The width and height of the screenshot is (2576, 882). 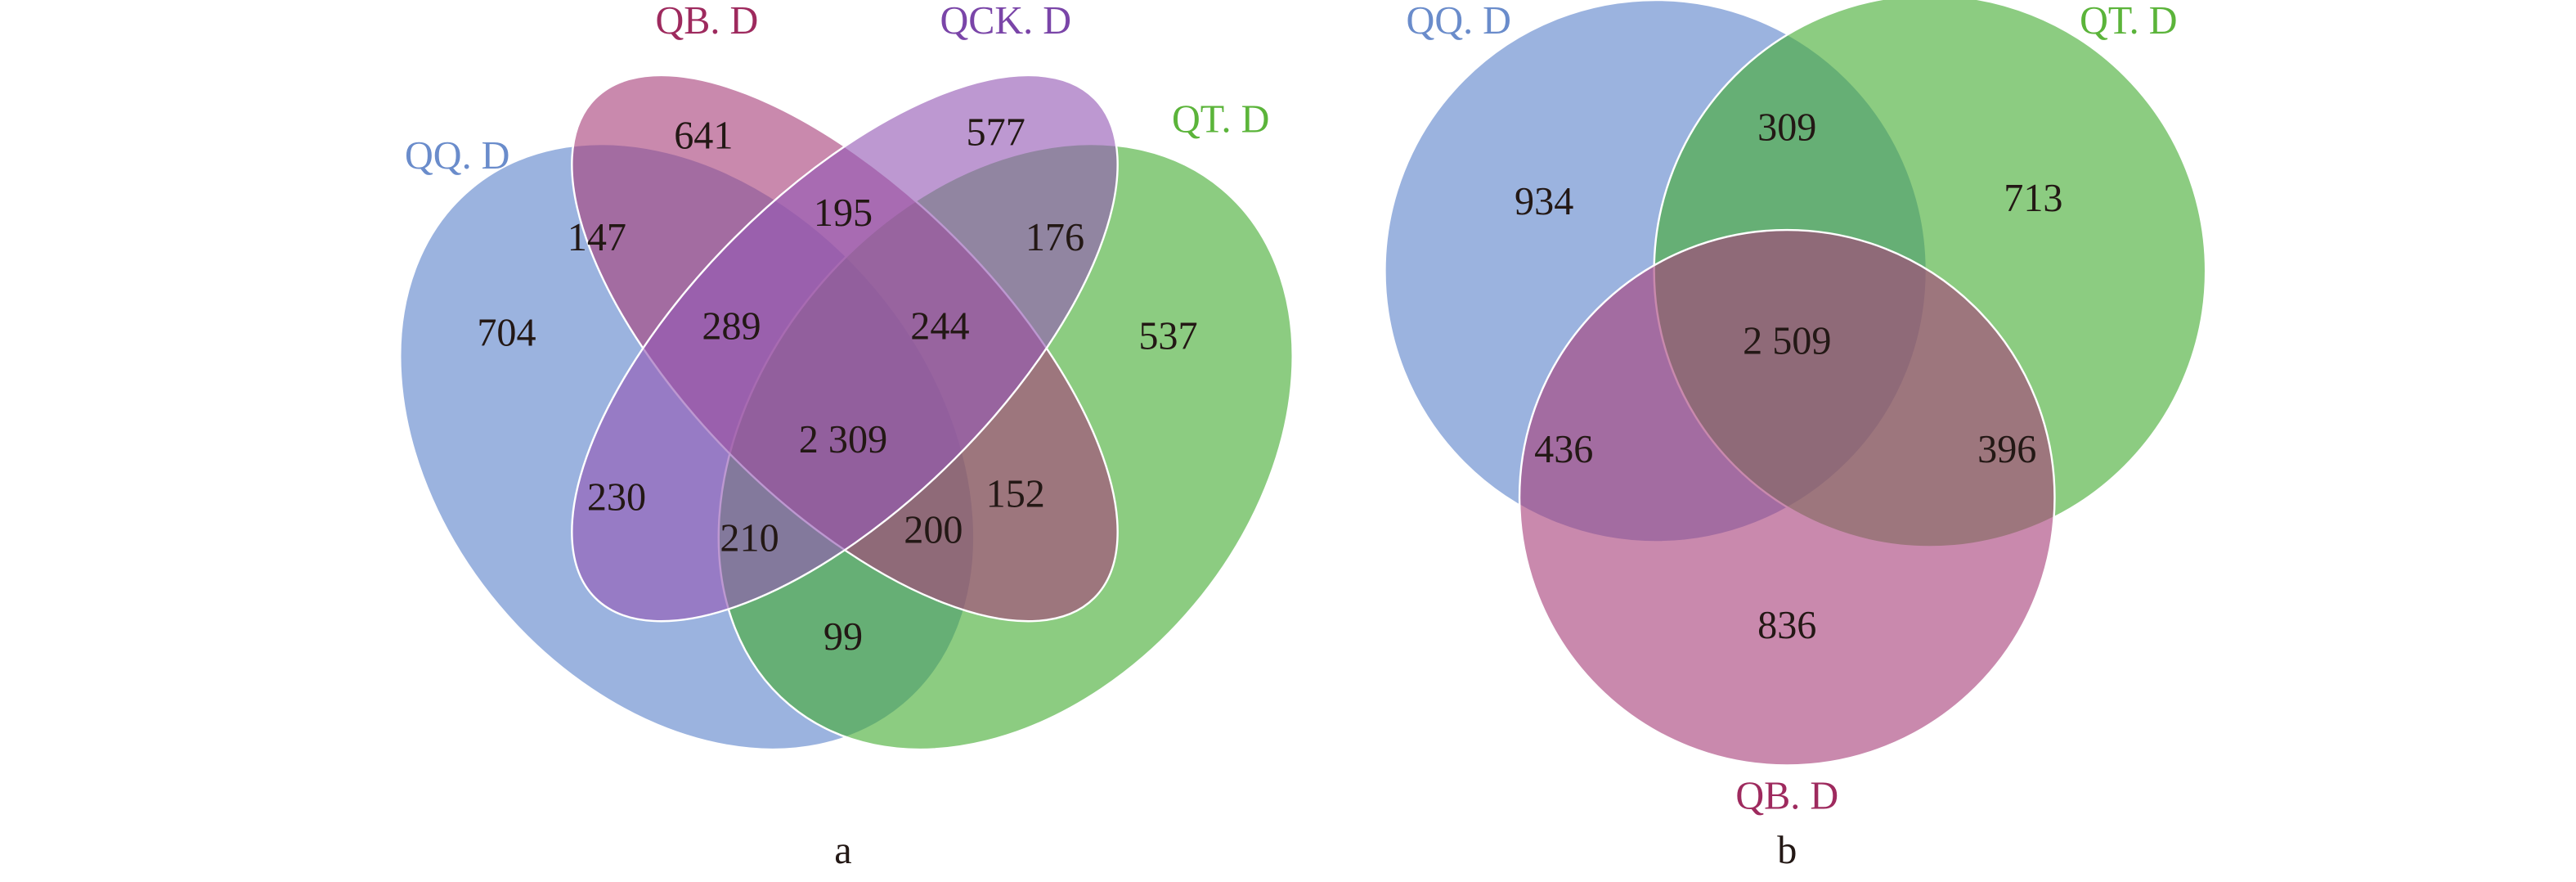 What do you see at coordinates (1005, 22) in the screenshot?
I see `set-label-qck: QCK. D` at bounding box center [1005, 22].